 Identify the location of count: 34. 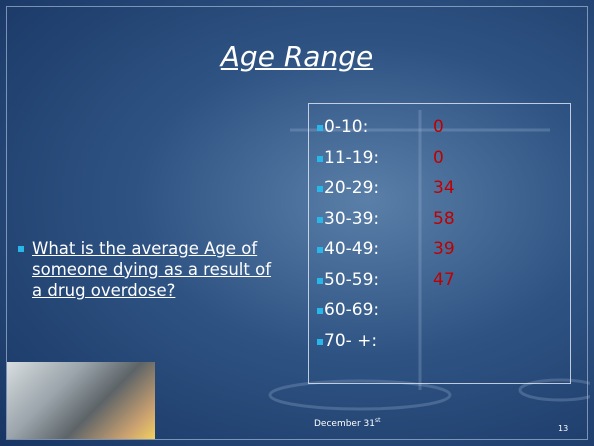
(444, 188).